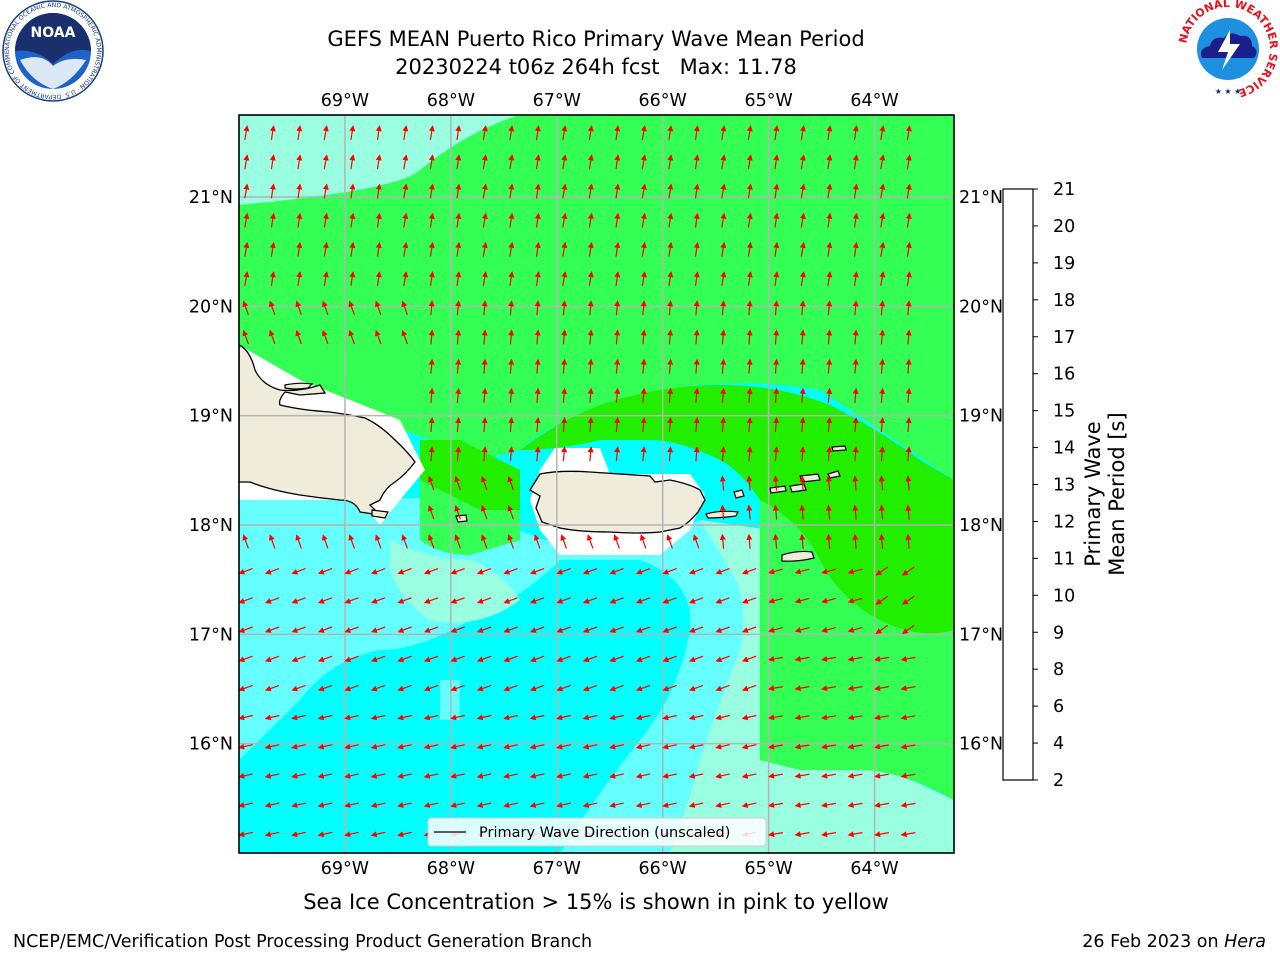  What do you see at coordinates (1058, 744) in the screenshot?
I see `colorbar-tick-label: 4` at bounding box center [1058, 744].